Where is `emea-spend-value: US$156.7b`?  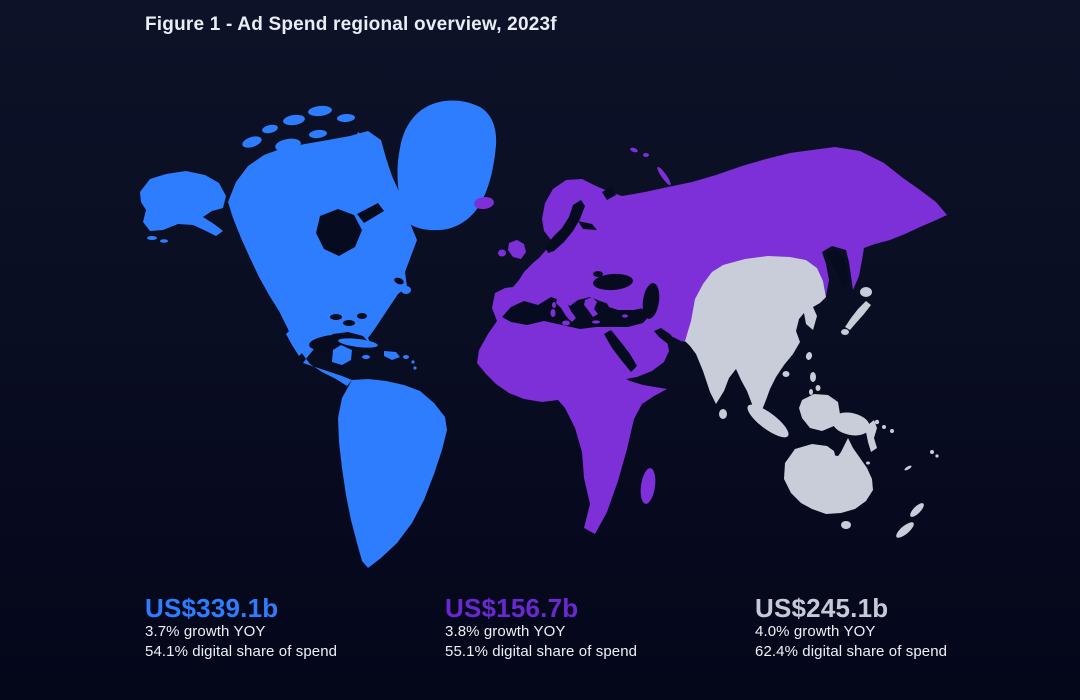 emea-spend-value: US$156.7b is located at coordinates (512, 608).